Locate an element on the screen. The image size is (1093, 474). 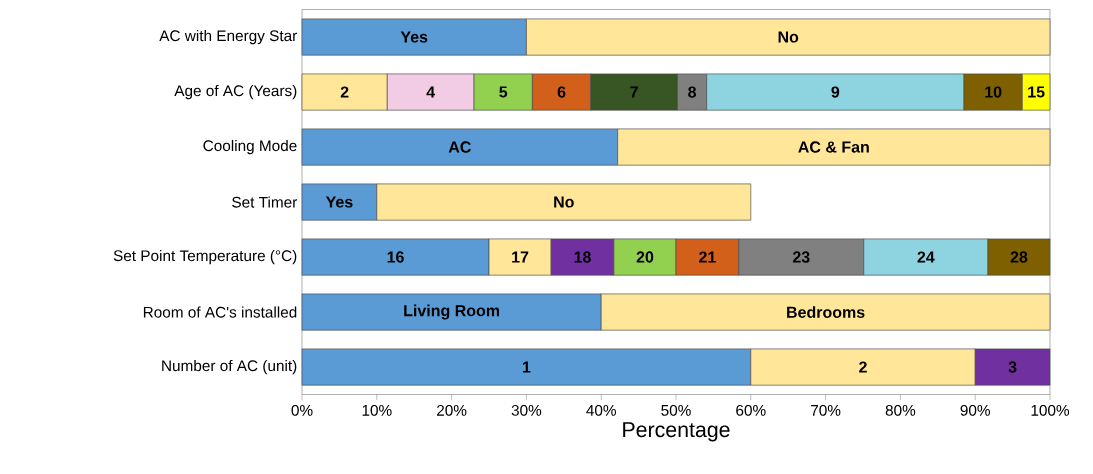
series-label: 5 is located at coordinates (503, 92).